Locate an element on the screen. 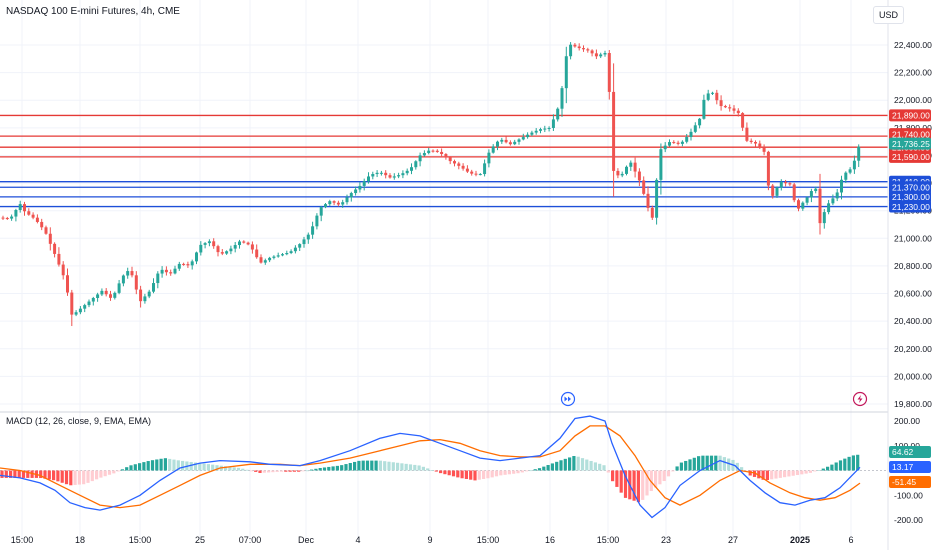  signal-line is located at coordinates (430, 467).